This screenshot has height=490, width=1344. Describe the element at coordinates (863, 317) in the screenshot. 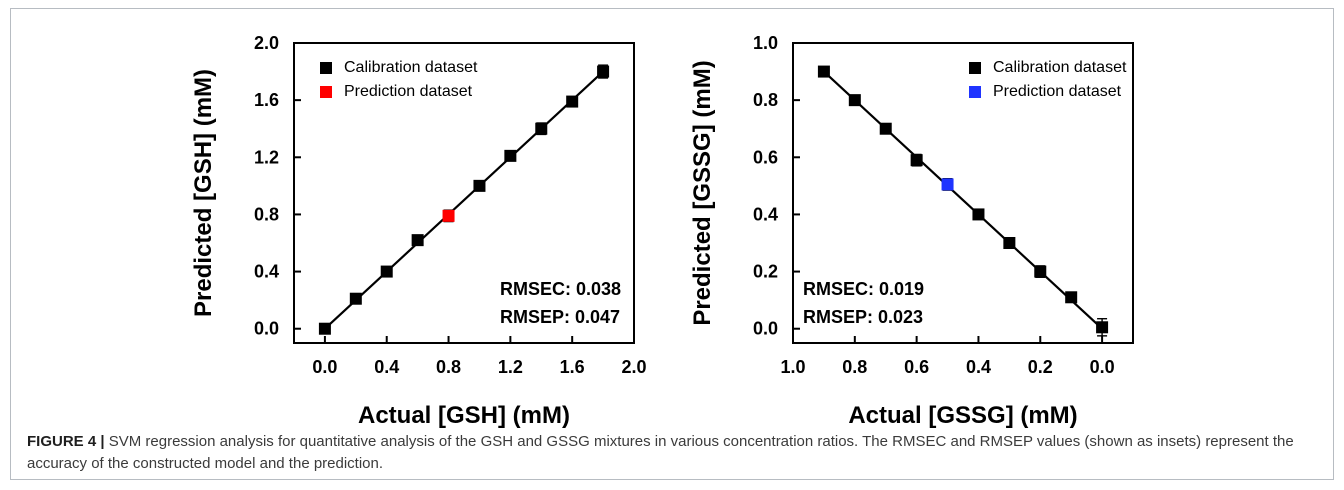

I see `rmsep-inset: RMSEP: 0.023` at that location.